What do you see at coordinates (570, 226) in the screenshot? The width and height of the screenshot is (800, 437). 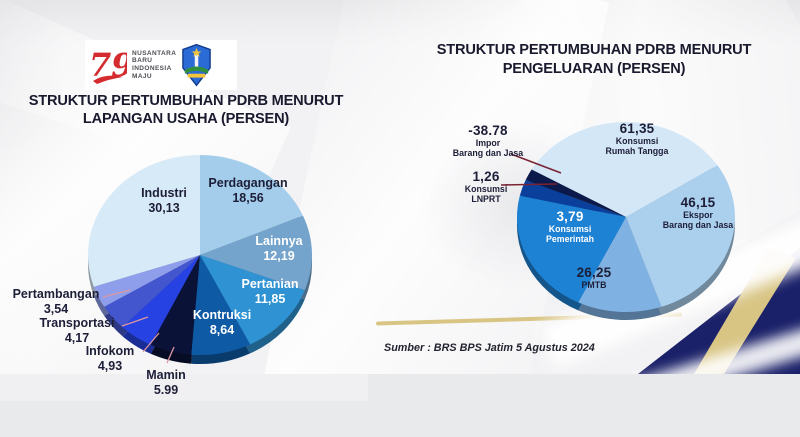 I see `pie-label-konsumsi-pemerintah: 3,79 Konsumsi Pemerintah` at bounding box center [570, 226].